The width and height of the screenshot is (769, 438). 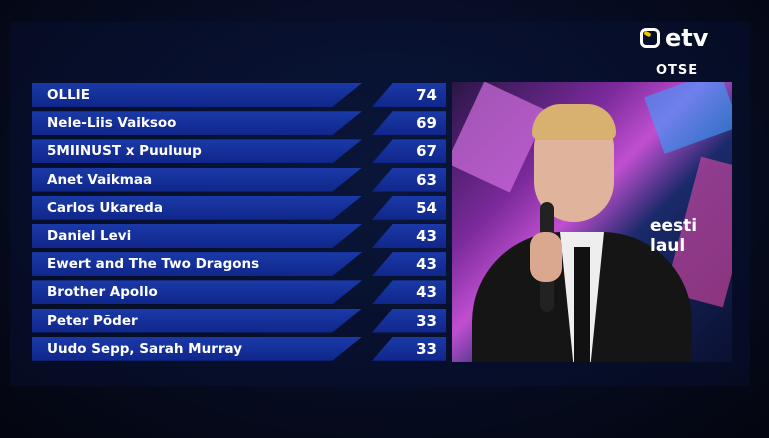 What do you see at coordinates (650, 38) in the screenshot?
I see `etv-logo-icon` at bounding box center [650, 38].